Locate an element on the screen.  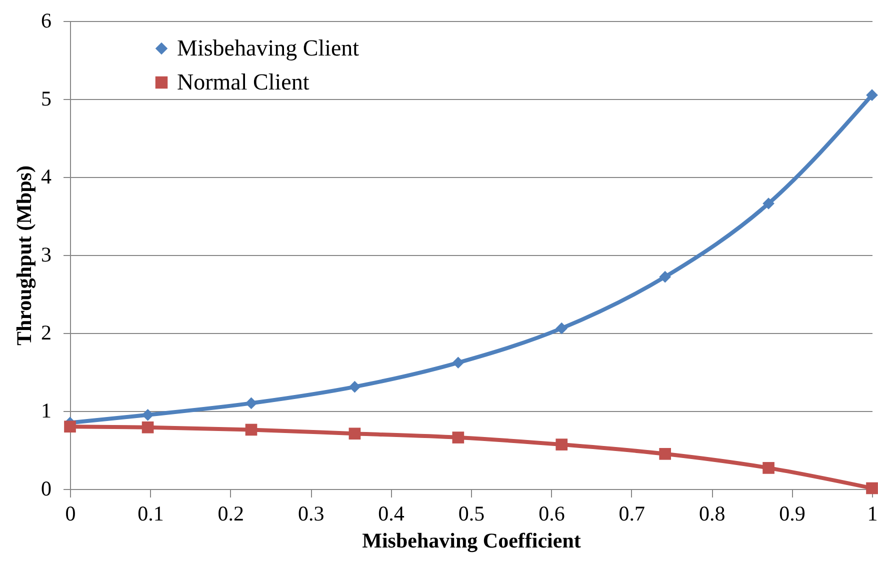
y-tick-label: 0 is located at coordinates (46, 488).